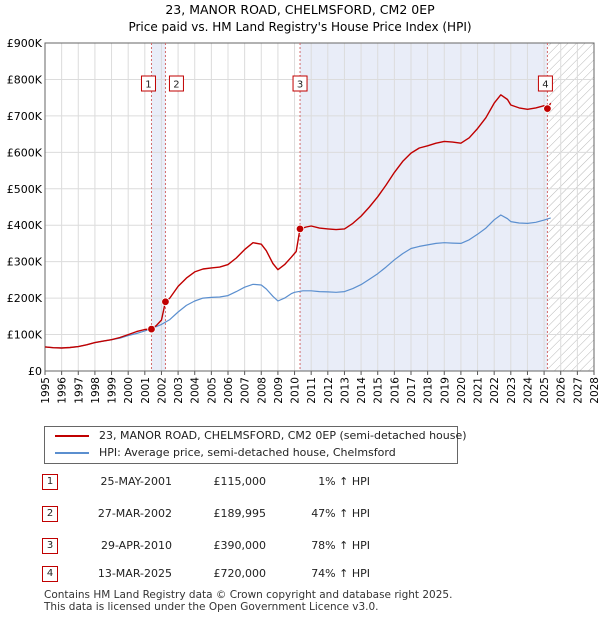 The image size is (600, 620). What do you see at coordinates (25, 189) in the screenshot?
I see `y-tick-label: £500K` at bounding box center [25, 189].